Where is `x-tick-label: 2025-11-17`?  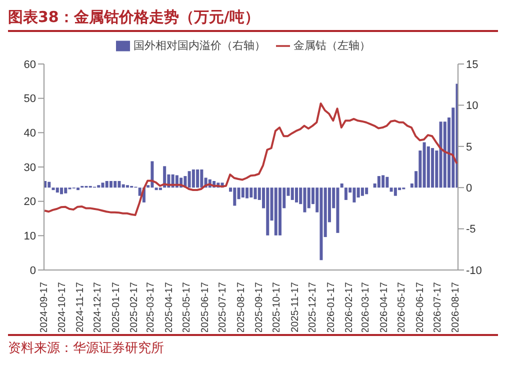
x-tick-label: 2025-11-17 is located at coordinates (295, 307).